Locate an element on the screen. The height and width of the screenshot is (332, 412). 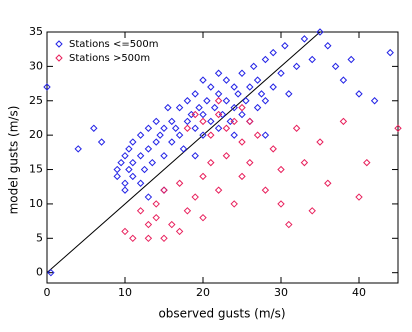
y-tick-label: 10 is located at coordinates (36, 203).